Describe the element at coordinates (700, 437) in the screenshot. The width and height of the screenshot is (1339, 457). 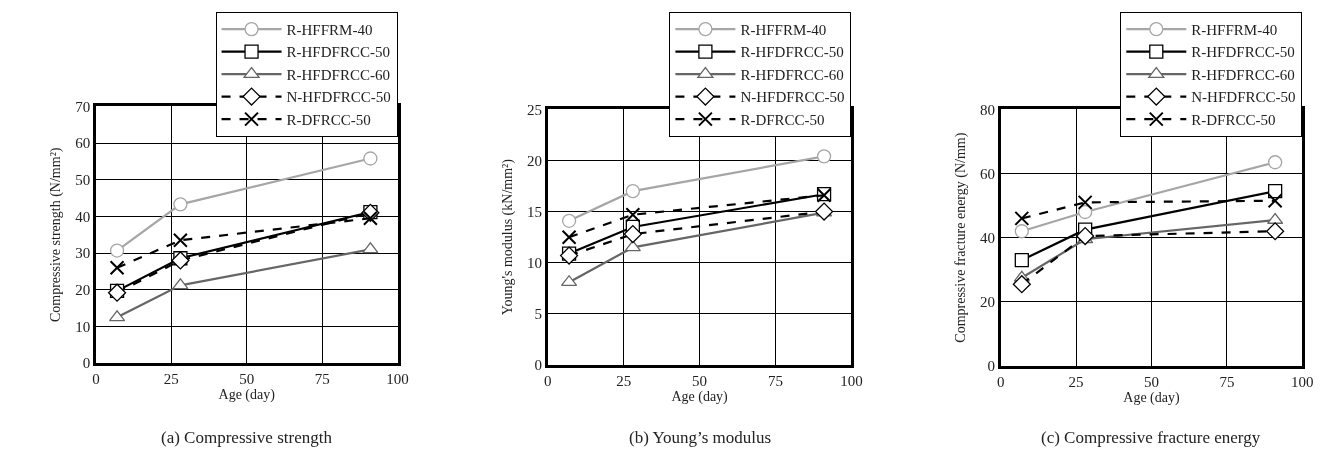
I see `text: (b) Young’s modulus` at that location.